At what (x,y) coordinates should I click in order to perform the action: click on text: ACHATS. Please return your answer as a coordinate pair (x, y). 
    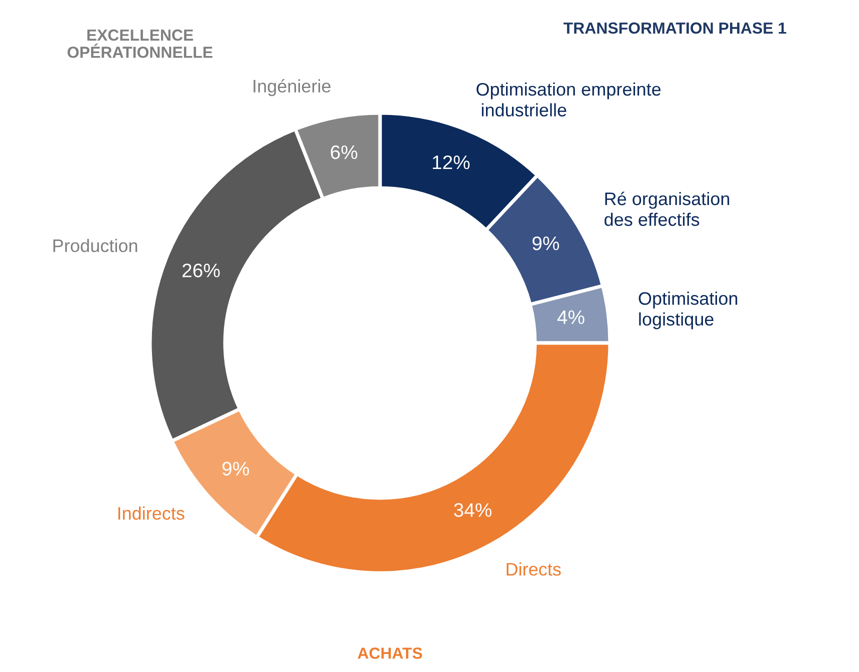
    Looking at the image, I should click on (390, 653).